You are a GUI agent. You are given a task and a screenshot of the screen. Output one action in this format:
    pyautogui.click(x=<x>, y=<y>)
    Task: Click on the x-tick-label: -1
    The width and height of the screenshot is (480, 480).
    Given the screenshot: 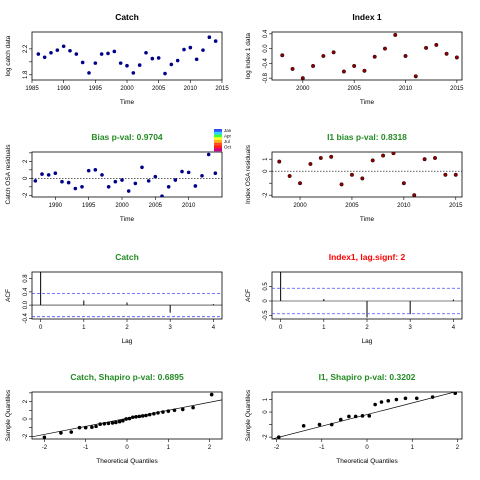 What is the action you would take?
    pyautogui.click(x=322, y=448)
    